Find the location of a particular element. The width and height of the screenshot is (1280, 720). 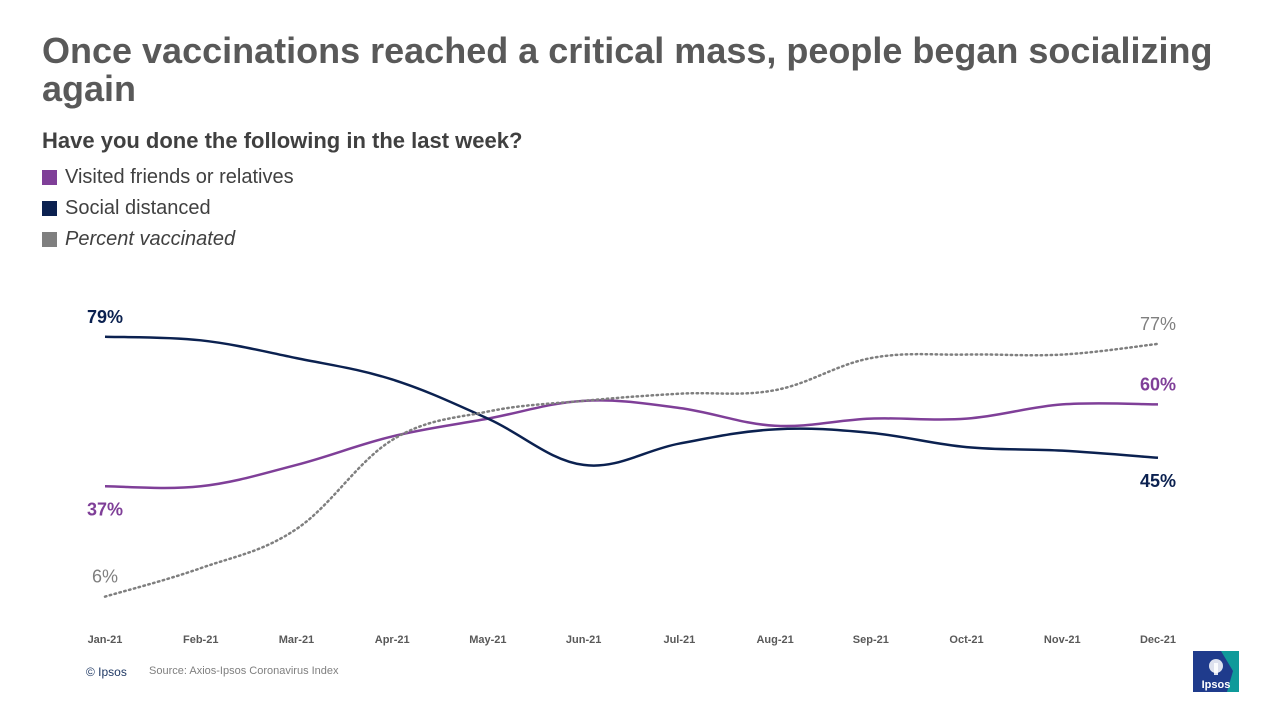

x-tick-label: Feb-21 is located at coordinates (200, 640).